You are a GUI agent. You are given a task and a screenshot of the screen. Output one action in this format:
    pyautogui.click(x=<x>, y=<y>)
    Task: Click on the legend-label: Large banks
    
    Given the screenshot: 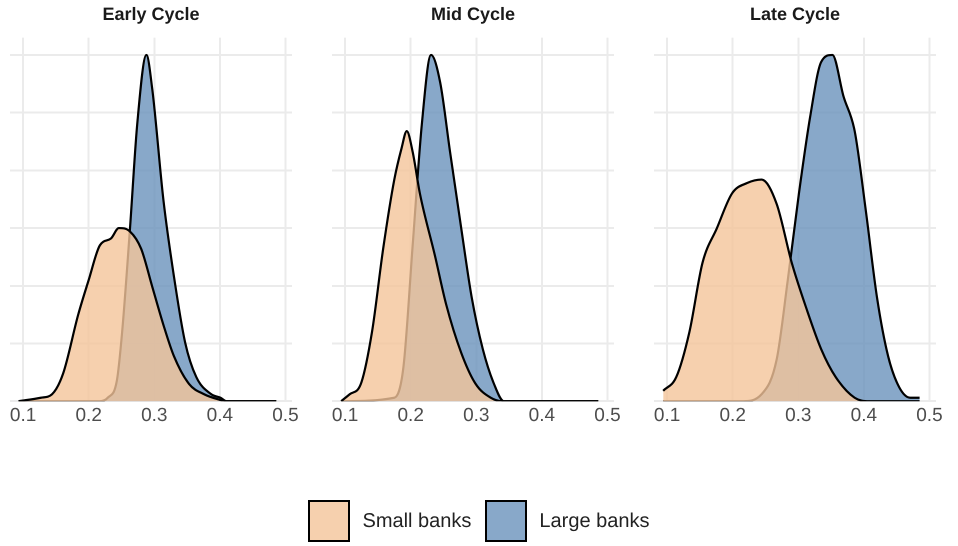 What is the action you would take?
    pyautogui.click(x=594, y=521)
    